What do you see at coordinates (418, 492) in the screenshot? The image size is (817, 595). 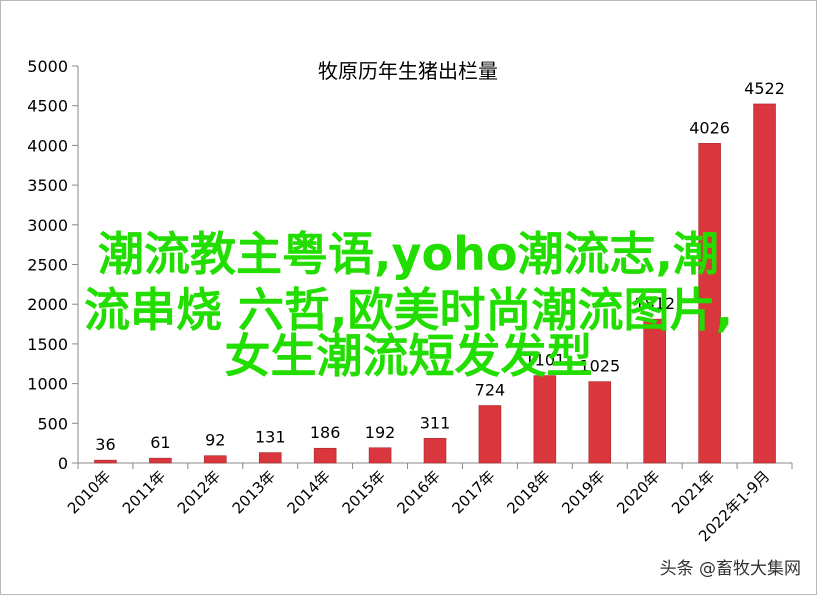 I see `x-tick-label: 2016年` at bounding box center [418, 492].